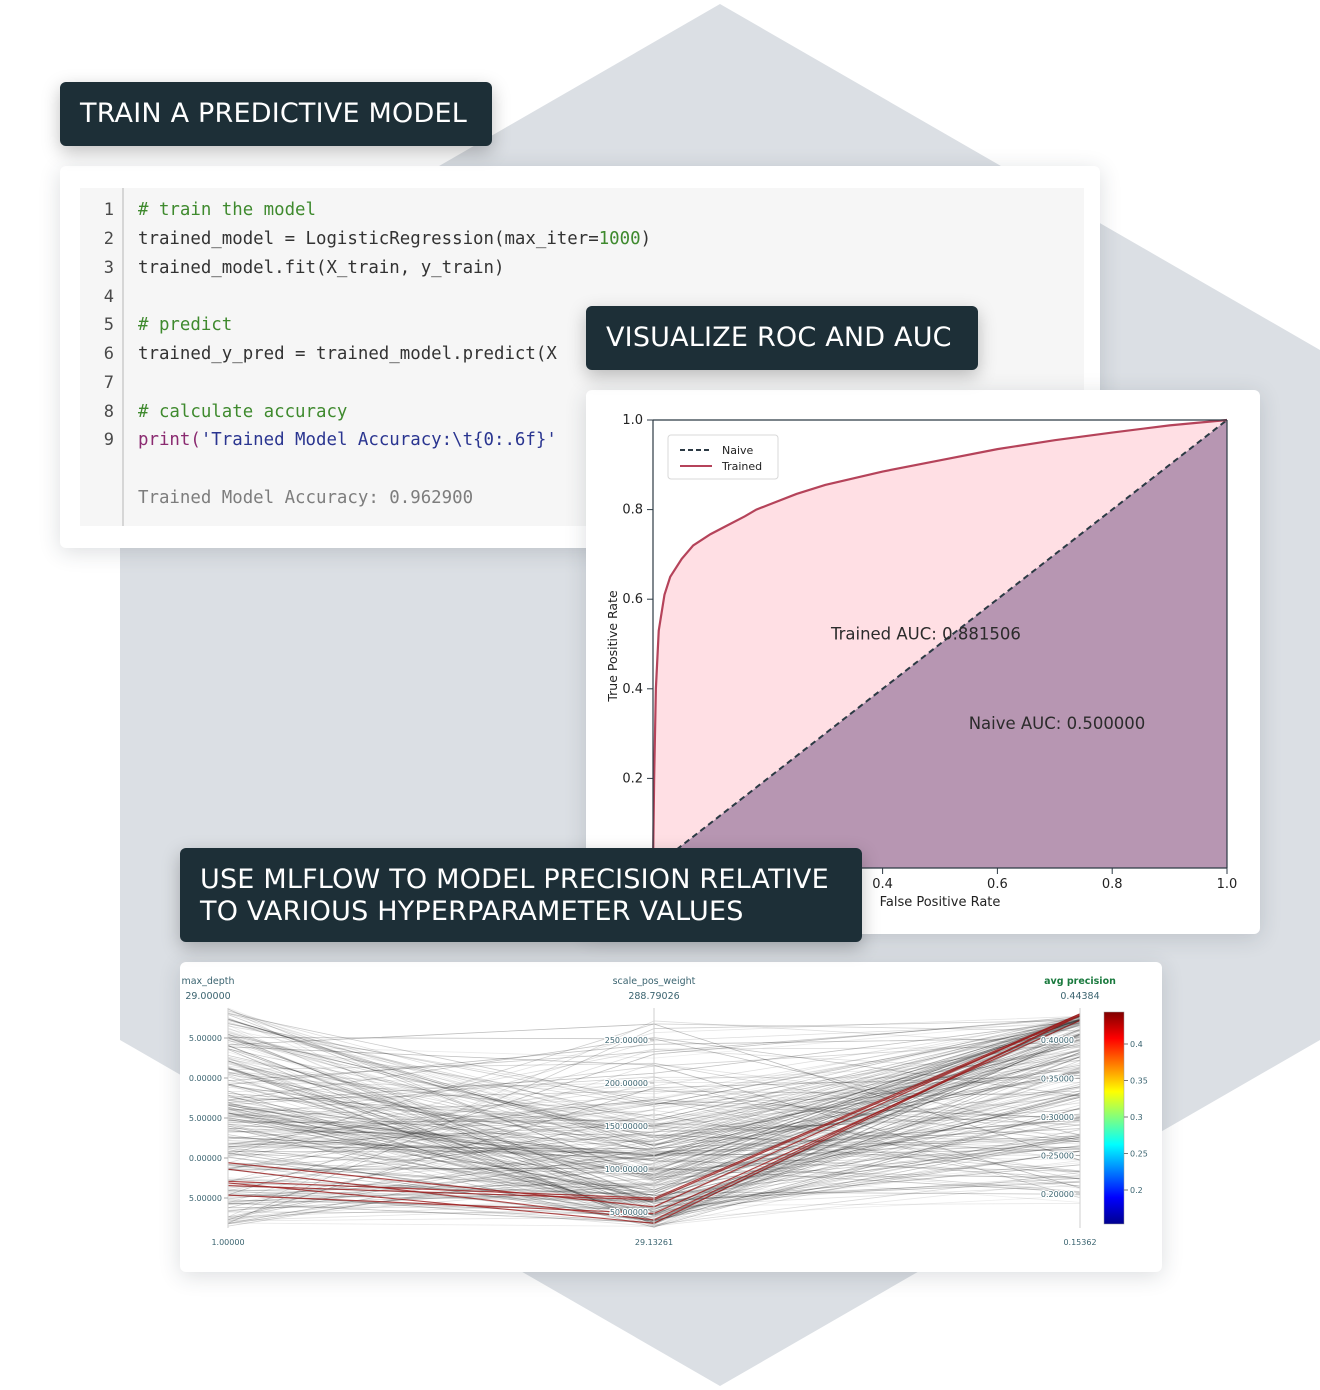  I want to click on colorbar-tick-label: 0.3, so click(1136, 1117).